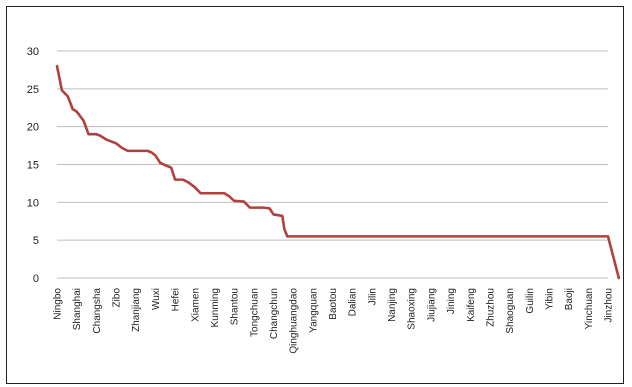 This screenshot has width=632, height=387. What do you see at coordinates (451, 301) in the screenshot?
I see `x-tick-label: Jining` at bounding box center [451, 301].